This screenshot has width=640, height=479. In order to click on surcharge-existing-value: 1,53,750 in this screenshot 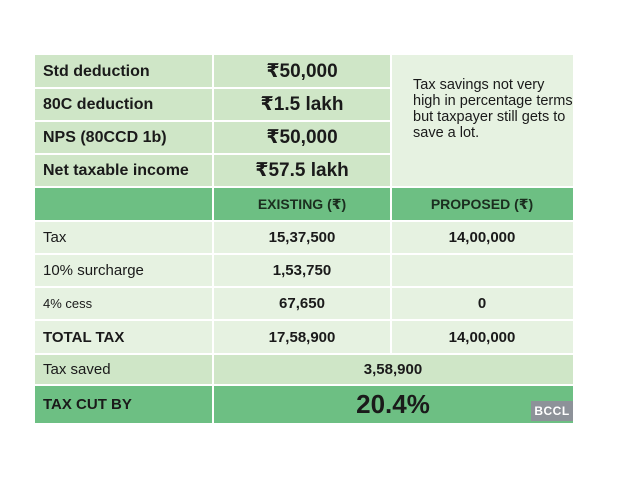, I will do `click(302, 270)`.